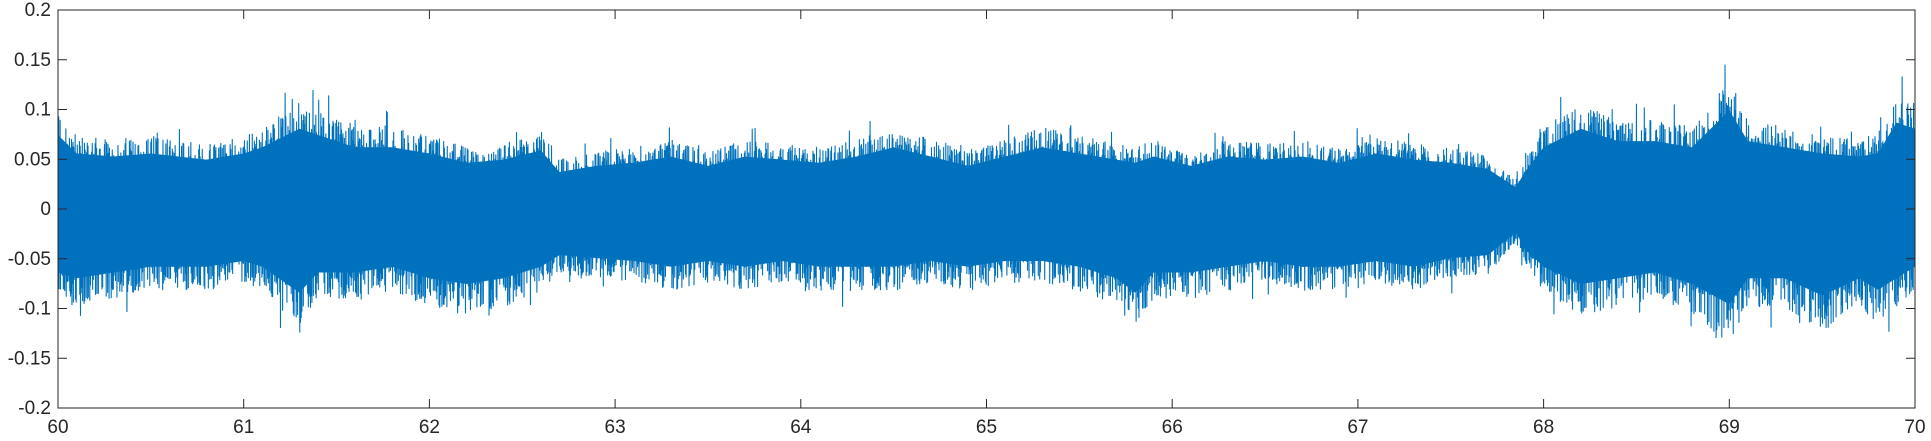 The height and width of the screenshot is (441, 1931). What do you see at coordinates (29, 358) in the screenshot?
I see `y-tick-label: -0.15` at bounding box center [29, 358].